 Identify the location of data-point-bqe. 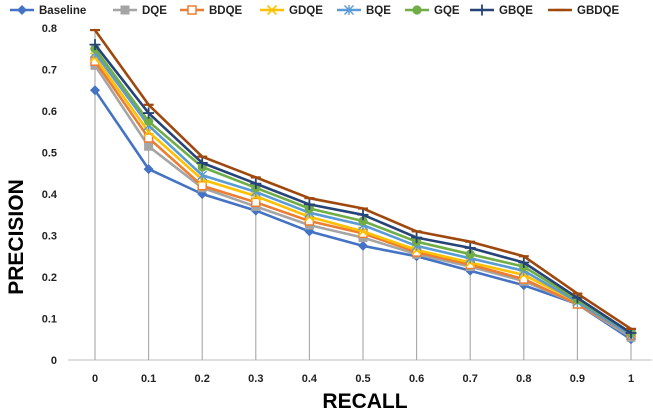
(202, 175).